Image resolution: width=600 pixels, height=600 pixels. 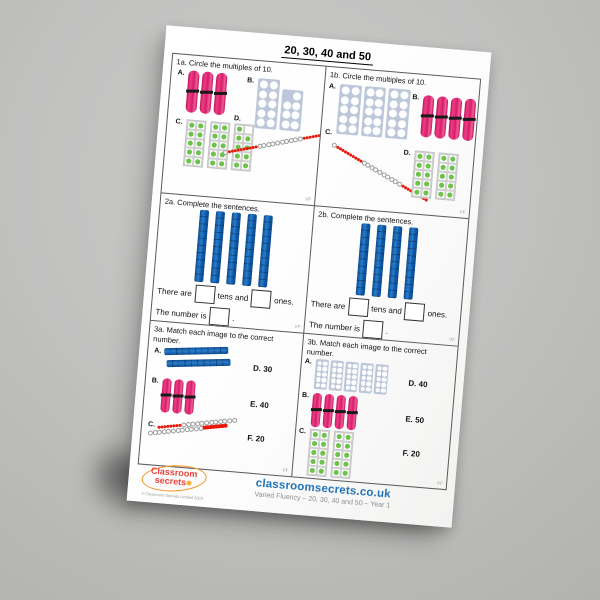 I want to click on logo-oval-swoosh: Classroom secrets✱, so click(x=174, y=478).